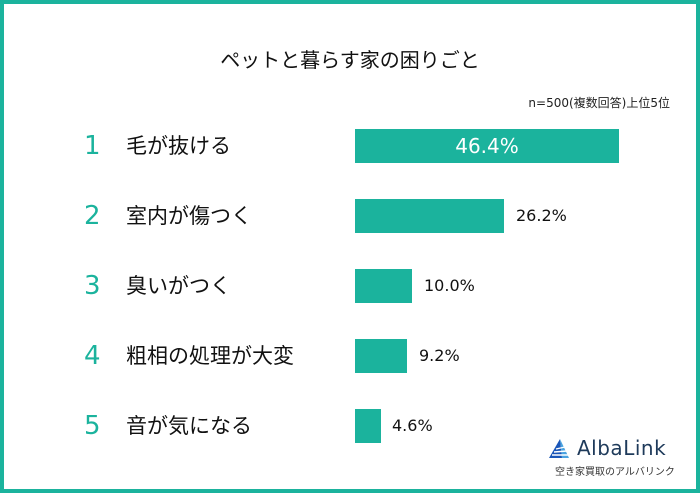 Image resolution: width=700 pixels, height=493 pixels. Describe the element at coordinates (92, 216) in the screenshot. I see `rank-number: 2` at that location.